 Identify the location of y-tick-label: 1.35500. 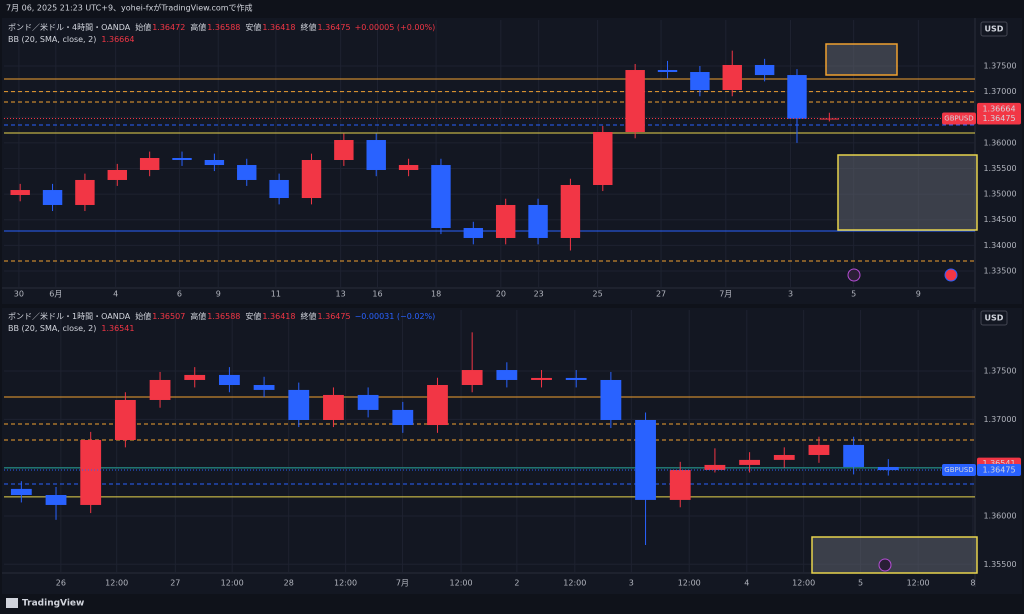
(999, 564).